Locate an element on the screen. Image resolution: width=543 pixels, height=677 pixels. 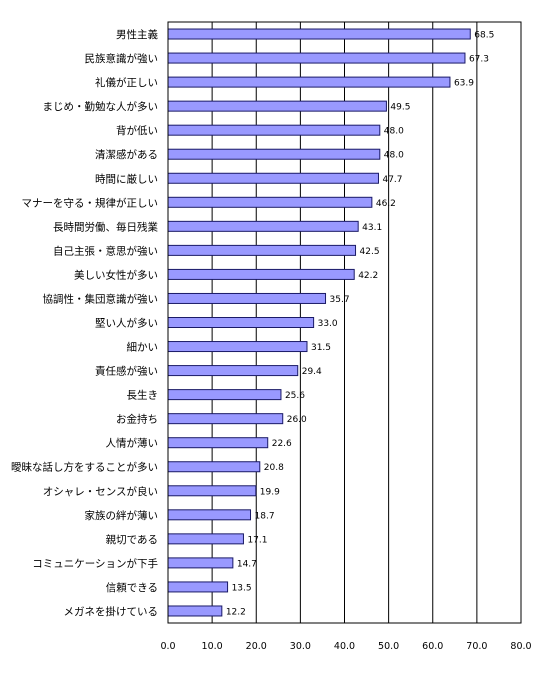
category-label: 曖昧な話し方をすることが多い is located at coordinates (84, 467).